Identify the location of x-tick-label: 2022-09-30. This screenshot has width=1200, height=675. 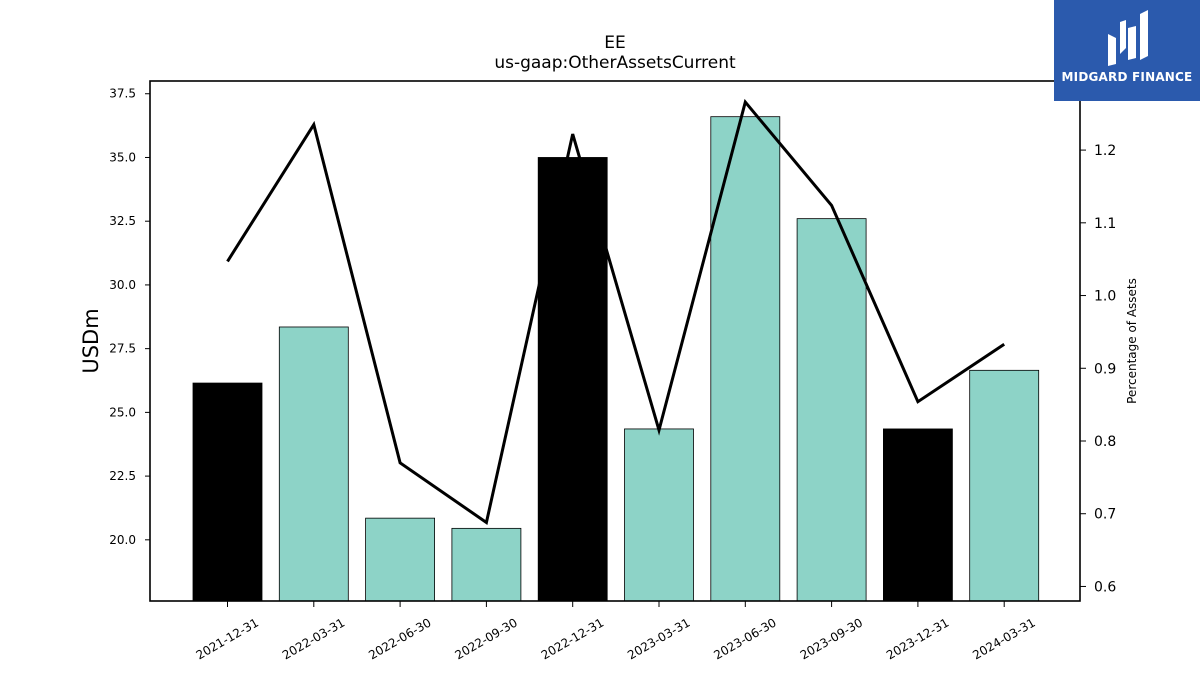
(485, 638).